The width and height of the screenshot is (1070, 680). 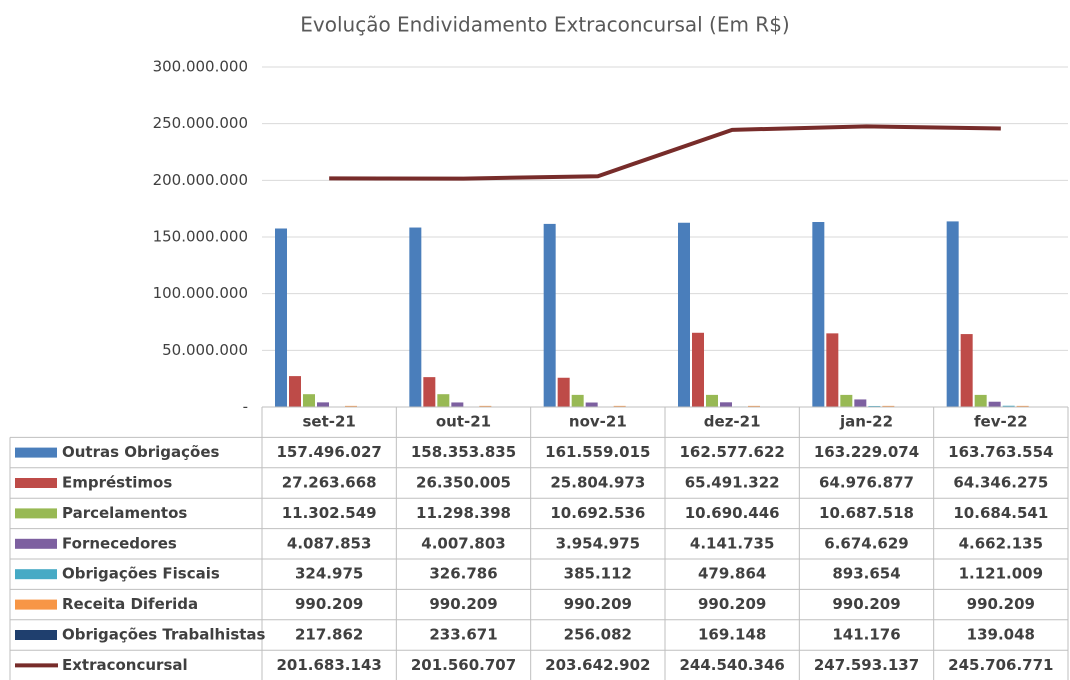 What do you see at coordinates (205, 350) in the screenshot?
I see `y-tick-label: 50.000.000` at bounding box center [205, 350].